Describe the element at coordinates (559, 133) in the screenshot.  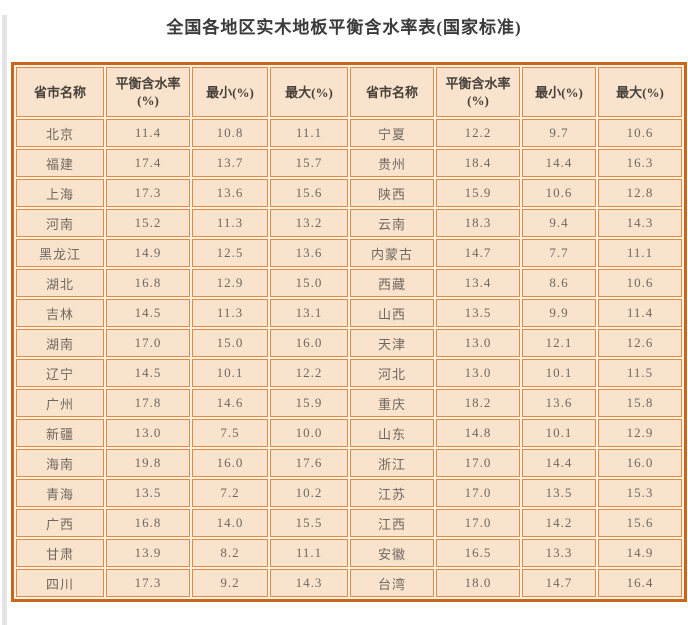
I see `min-value-cell: 9.7` at that location.